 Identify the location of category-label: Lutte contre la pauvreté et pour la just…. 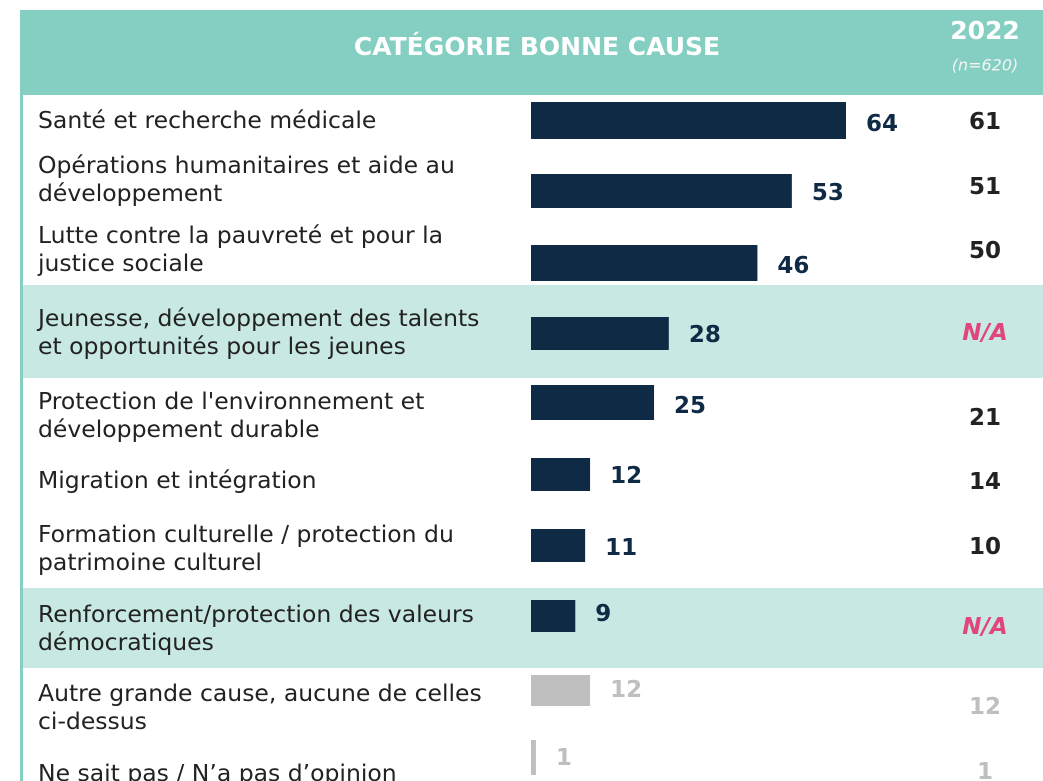
(241, 248).